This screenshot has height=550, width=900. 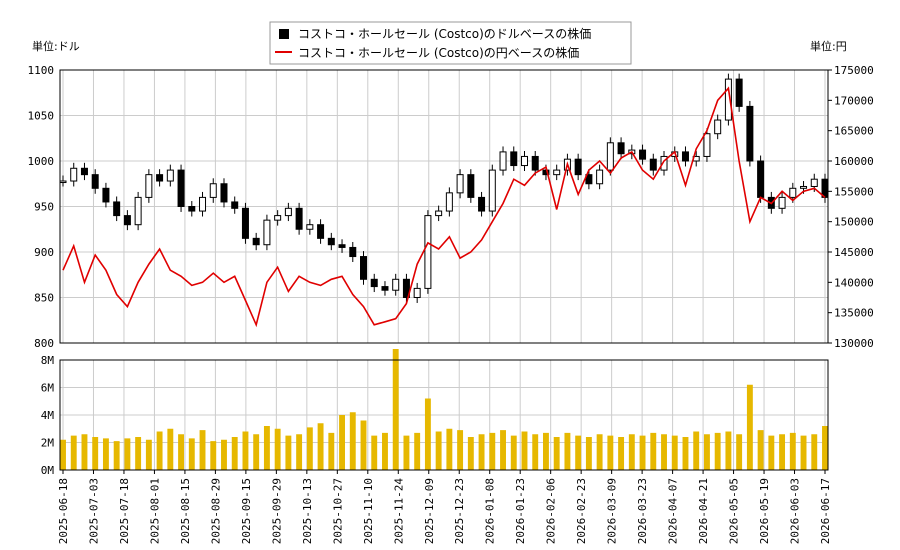 What do you see at coordinates (854, 100) in the screenshot?
I see `right-tick-label: 170000` at bounding box center [854, 100].